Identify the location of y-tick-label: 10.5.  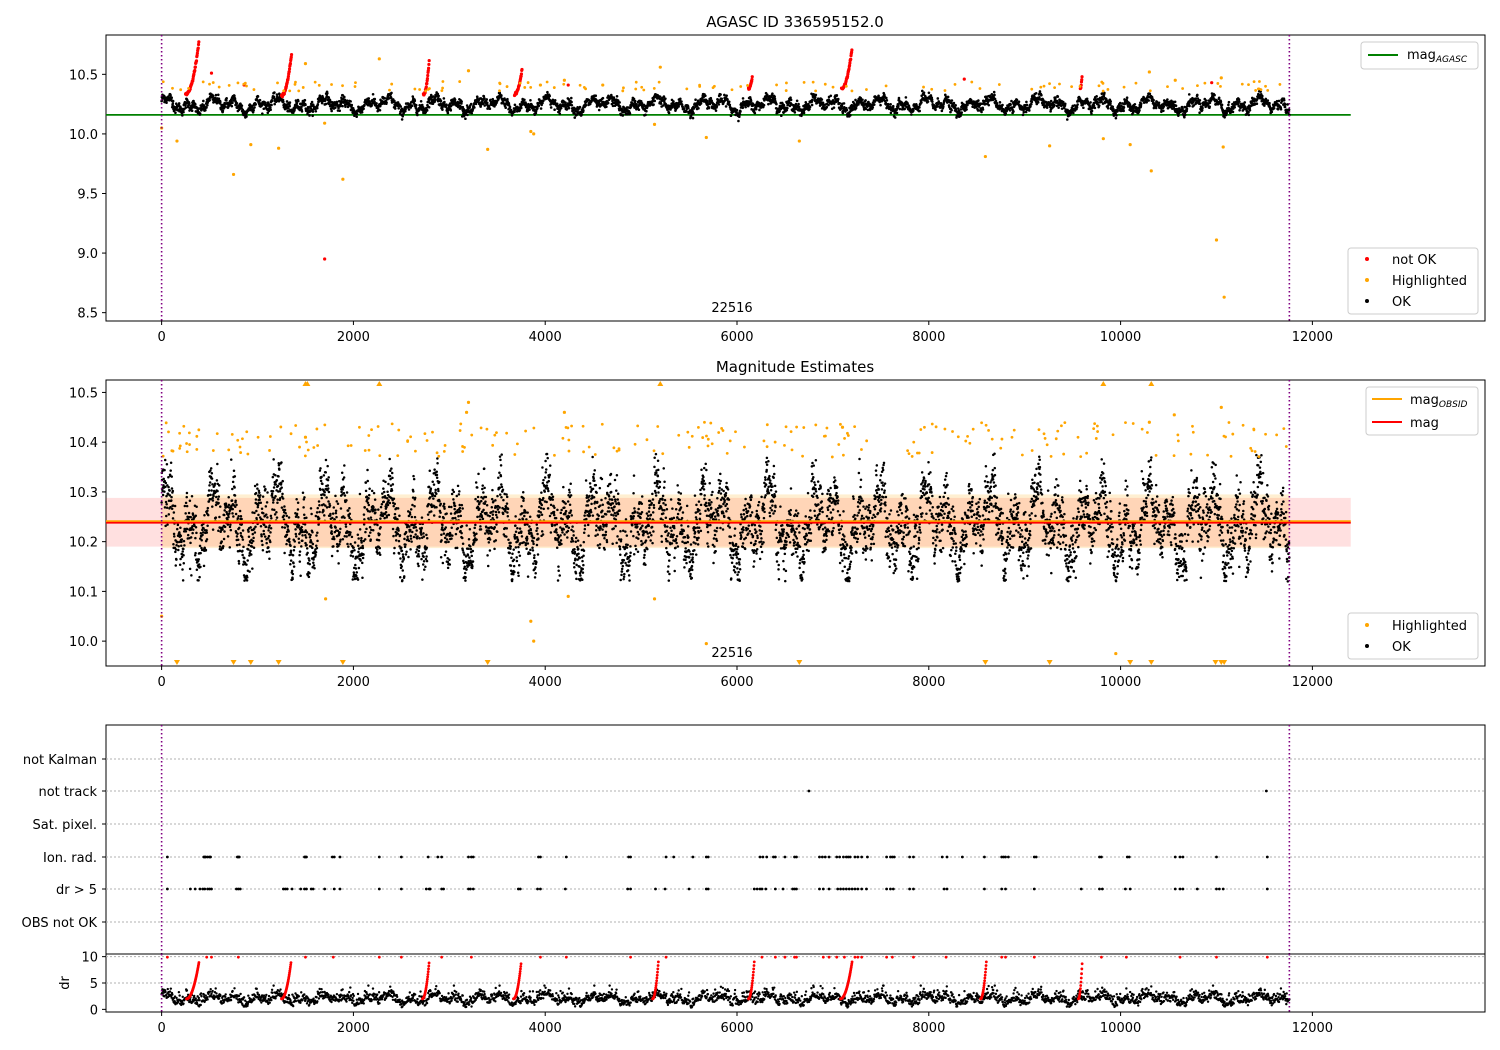
(83, 393).